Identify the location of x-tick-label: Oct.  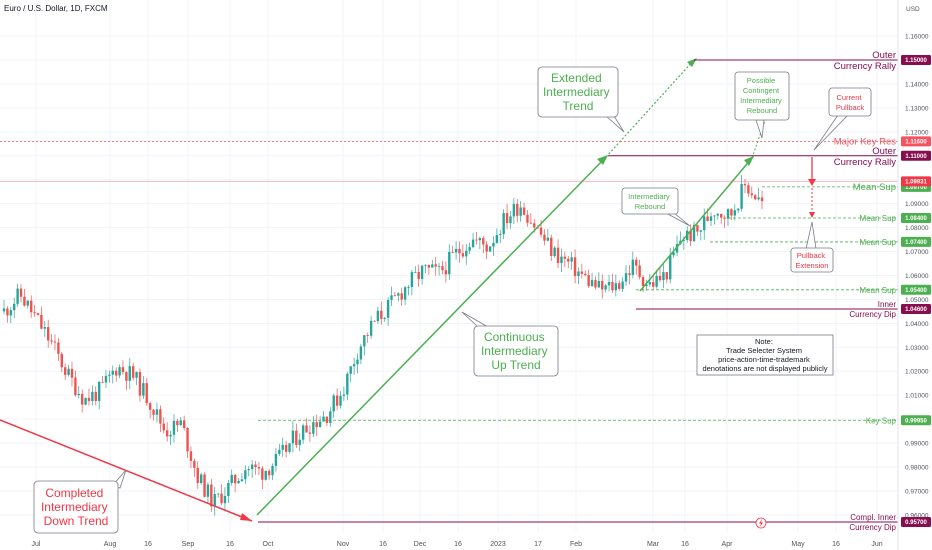
(268, 544).